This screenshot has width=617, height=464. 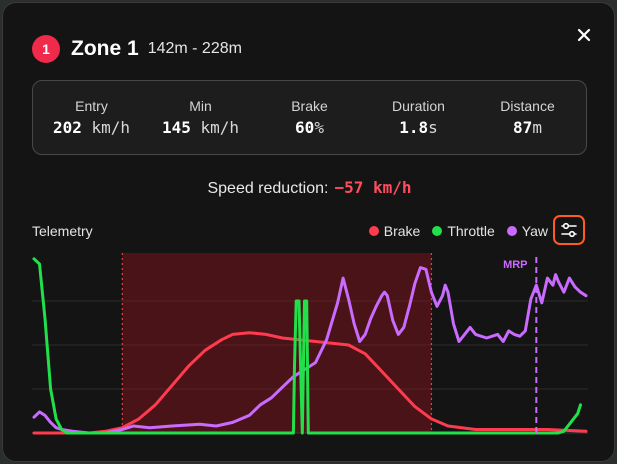 I want to click on close-icon, so click(x=584, y=35).